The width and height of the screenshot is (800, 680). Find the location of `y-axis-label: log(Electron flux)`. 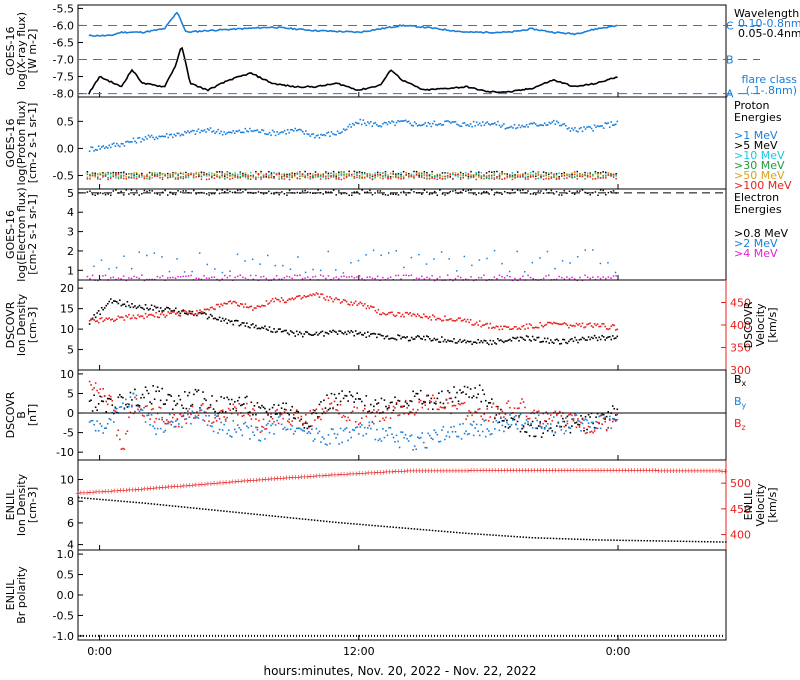

y-axis-label: log(Electron flux) is located at coordinates (21, 234).